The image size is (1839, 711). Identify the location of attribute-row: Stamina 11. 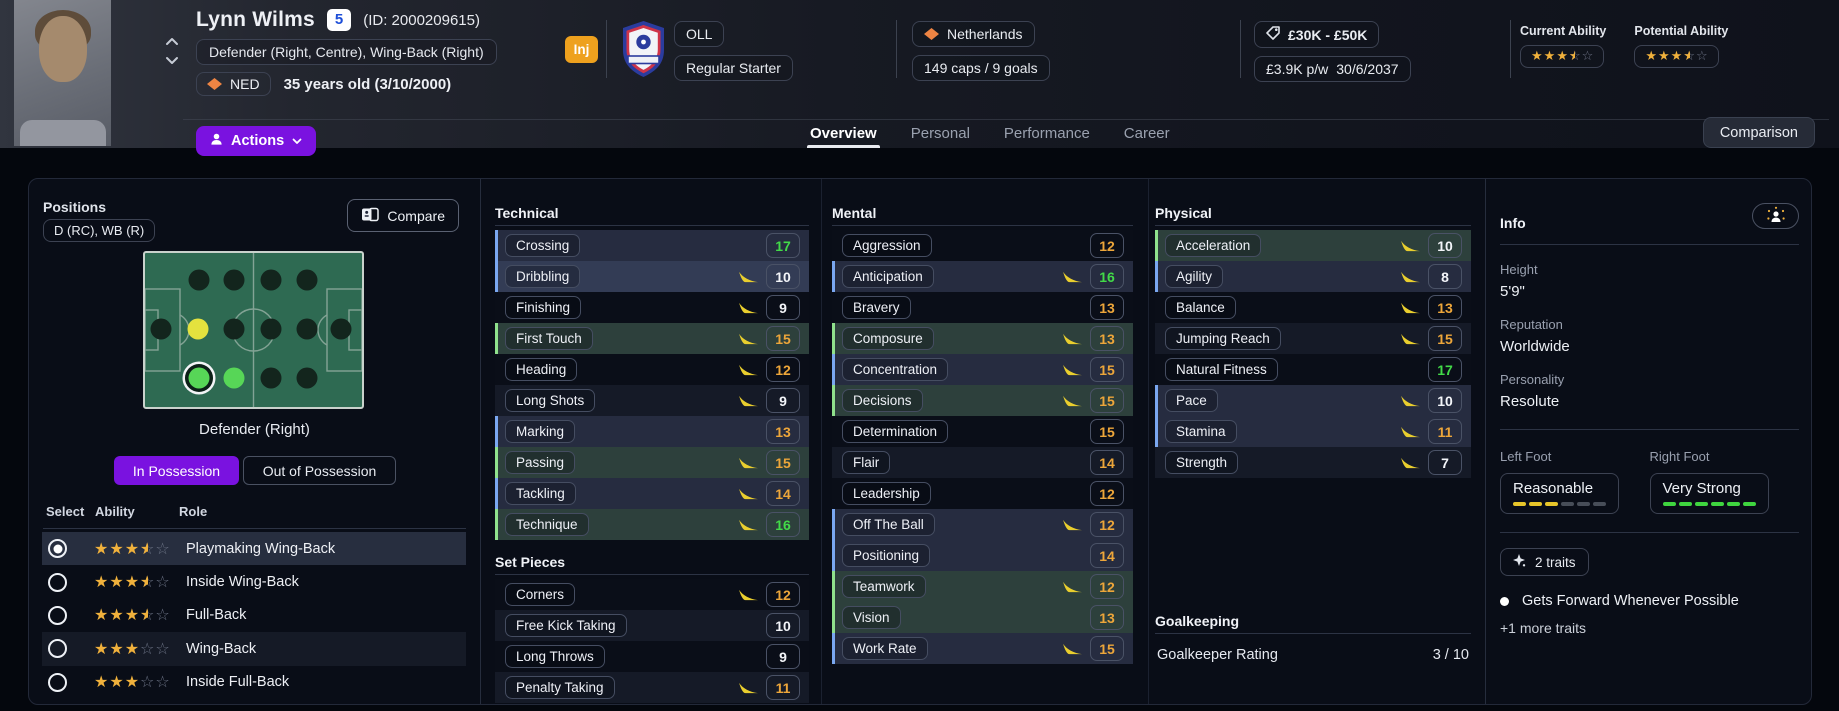
(1313, 431).